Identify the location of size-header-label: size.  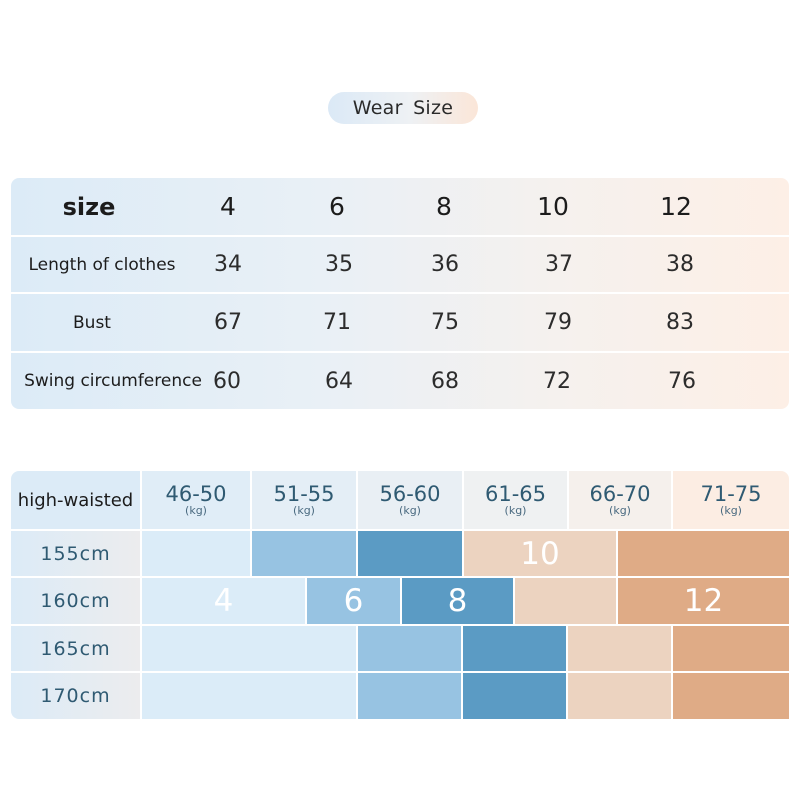
(89, 206).